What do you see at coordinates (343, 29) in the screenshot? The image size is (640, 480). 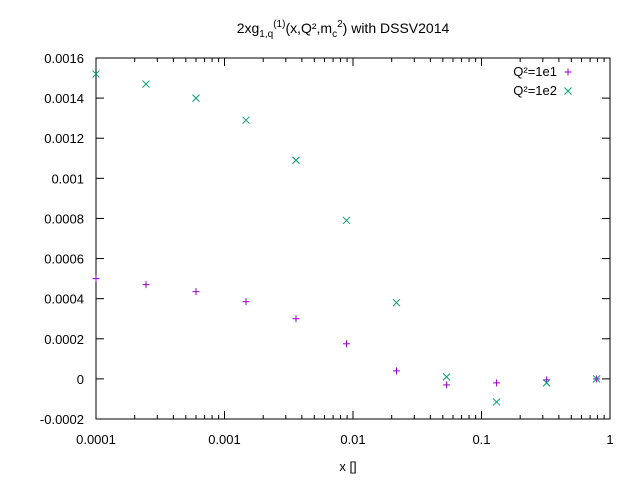 I see `chart-title: 2xg1,q(1)(x,Q²,mc2) with DSSV2014` at bounding box center [343, 29].